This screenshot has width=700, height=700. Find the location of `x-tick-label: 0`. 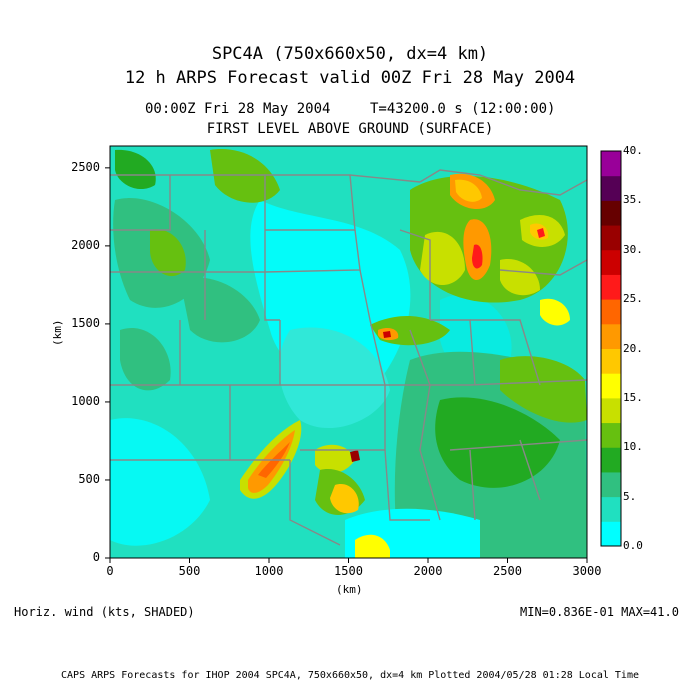

x-tick-label: 0 is located at coordinates (110, 571).